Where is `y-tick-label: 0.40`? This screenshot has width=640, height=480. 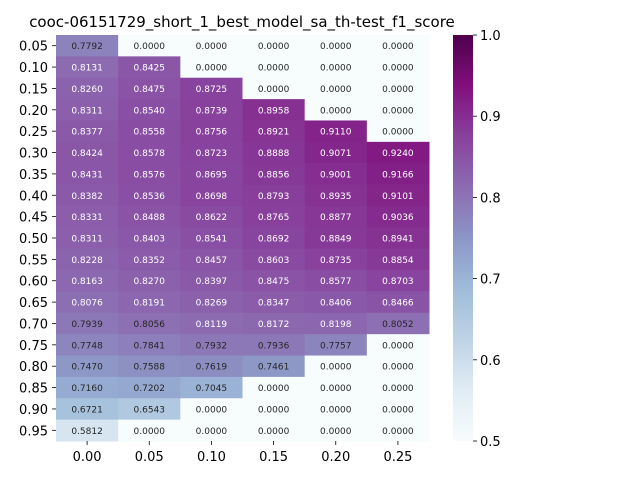 y-tick-label: 0.40 is located at coordinates (33, 196).